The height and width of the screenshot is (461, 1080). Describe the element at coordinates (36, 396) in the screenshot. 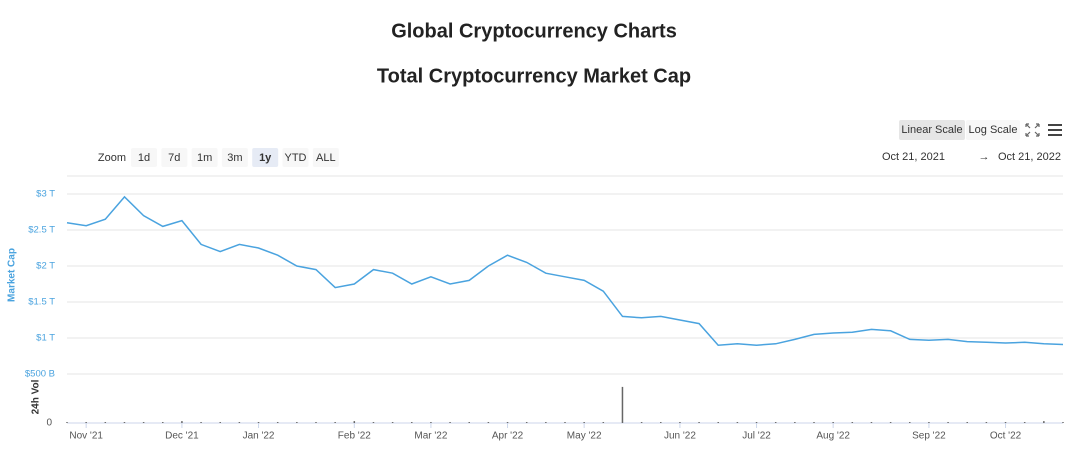

I see `volume-axis-title: 24h Vol` at that location.